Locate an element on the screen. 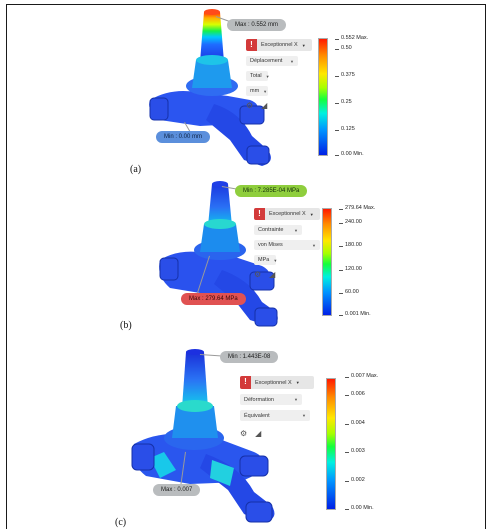 The height and width of the screenshot is (531, 491). panel-label: (a) is located at coordinates (136, 169).